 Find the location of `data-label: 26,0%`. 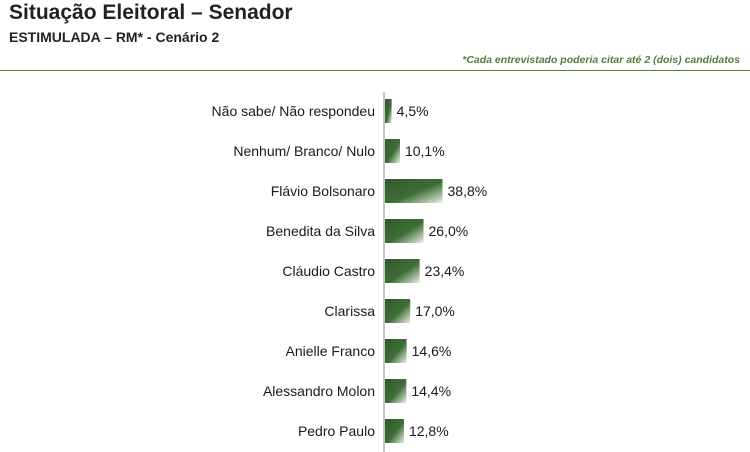

data-label: 26,0% is located at coordinates (449, 231).